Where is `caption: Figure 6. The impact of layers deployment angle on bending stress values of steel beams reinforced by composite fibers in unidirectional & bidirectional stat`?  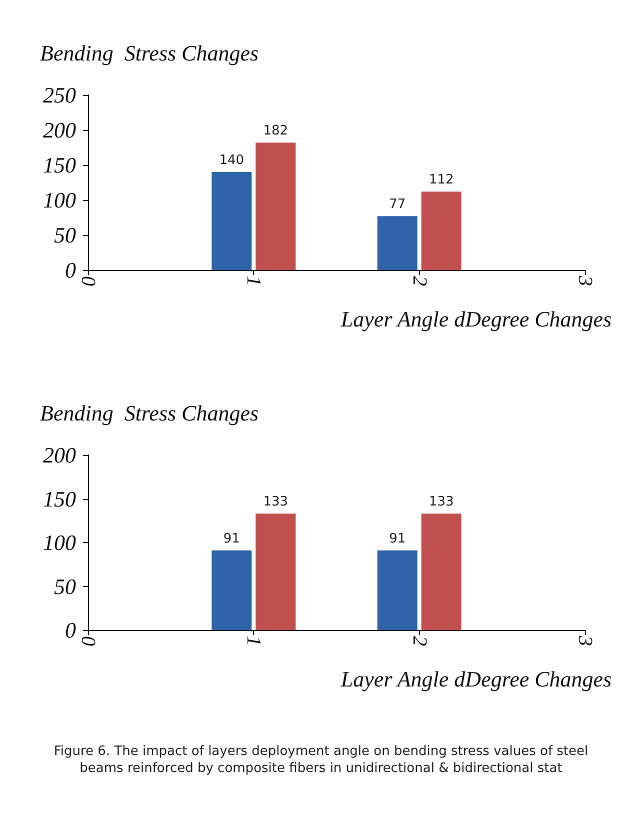
caption: Figure 6. The impact of layers deployment angle on bending stress values of steel beams reinforced by composite fibers in unidirectional & bidirectional stat is located at coordinates (321, 761).